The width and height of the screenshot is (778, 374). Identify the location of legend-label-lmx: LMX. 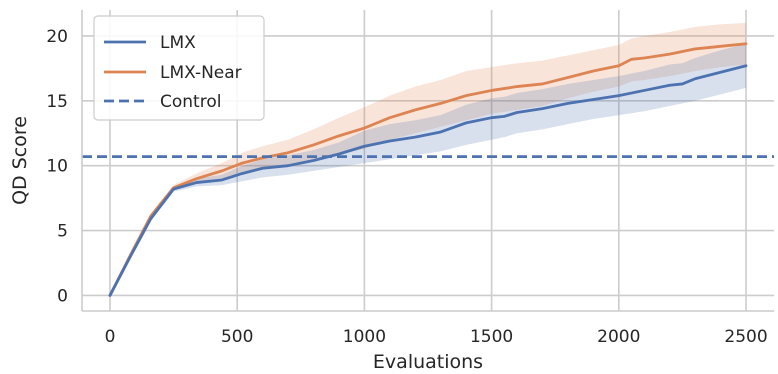
(178, 43).